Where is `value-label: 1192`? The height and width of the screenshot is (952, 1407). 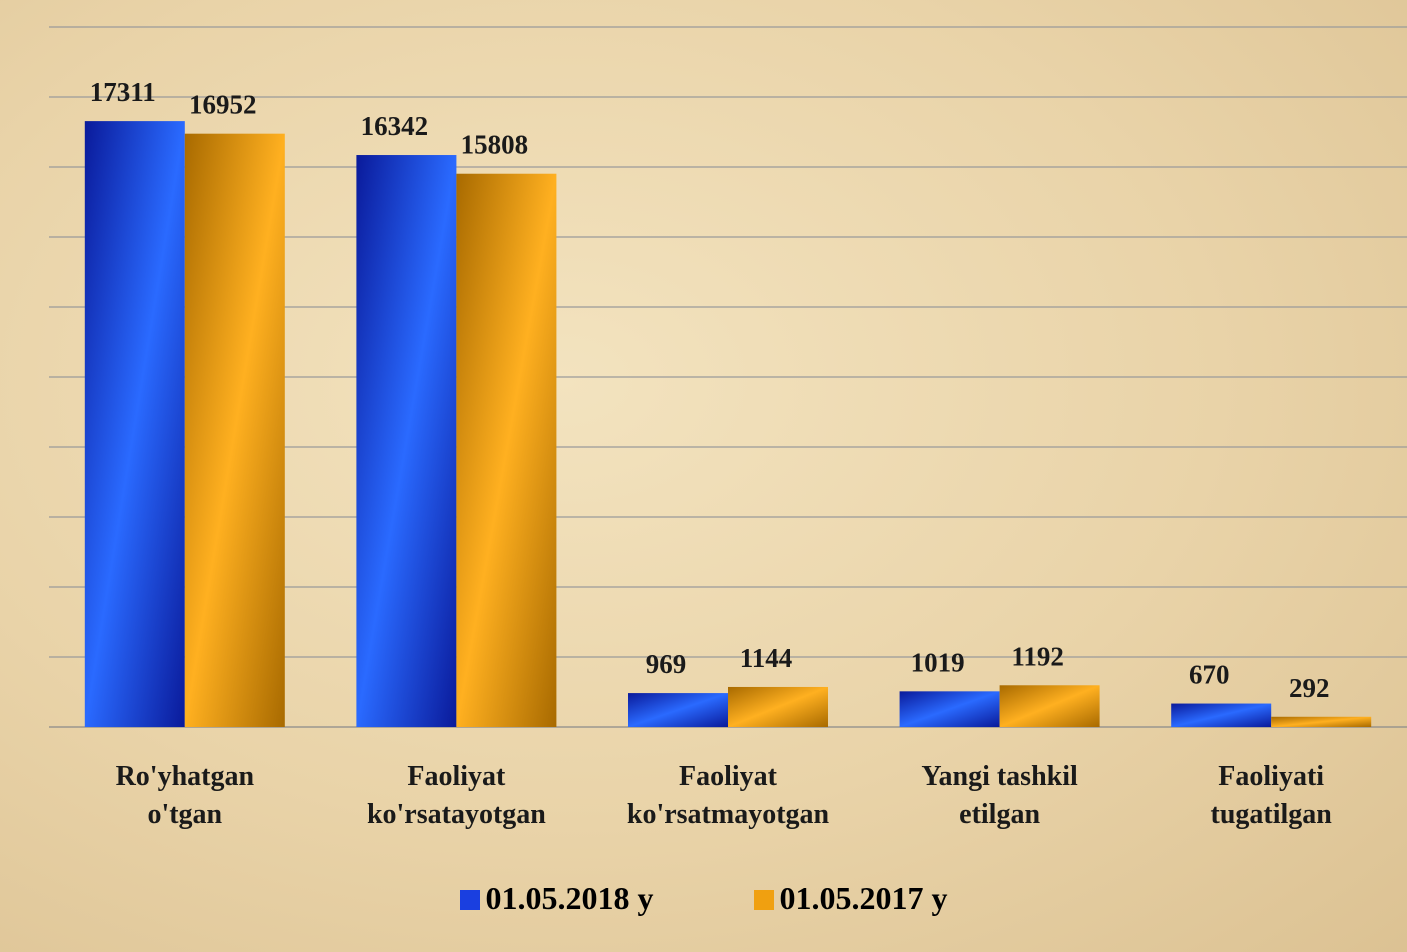 value-label: 1192 is located at coordinates (1037, 656).